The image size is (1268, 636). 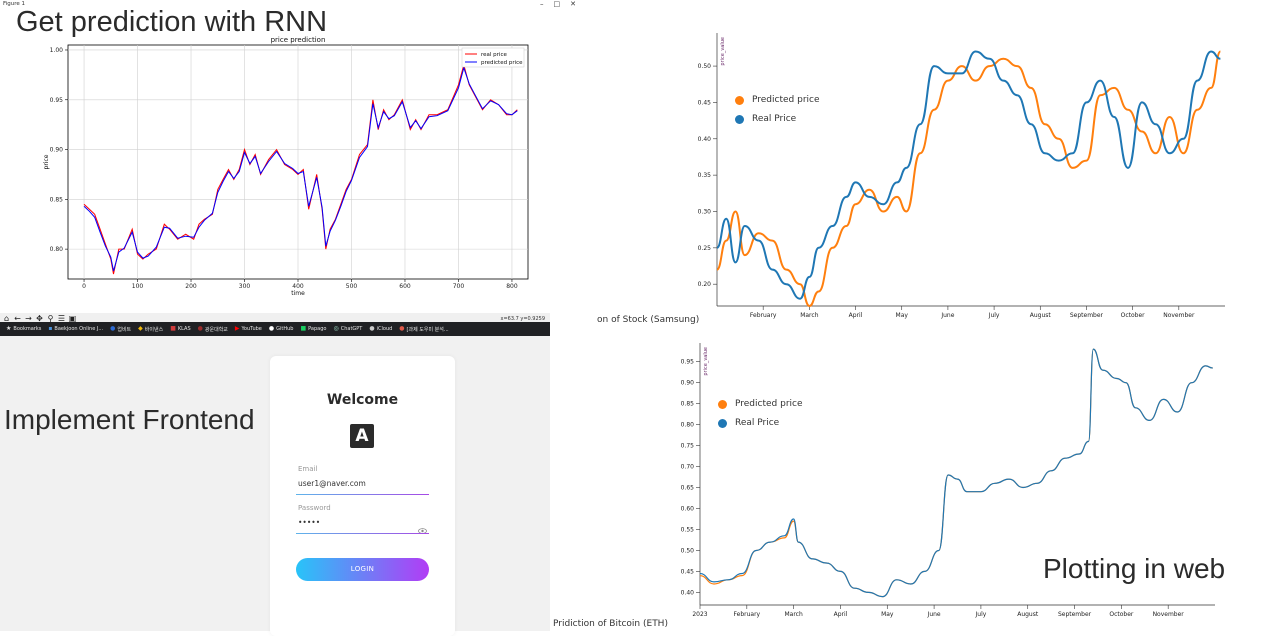 What do you see at coordinates (688, 467) in the screenshot?
I see `y-tick-label: 0.70` at bounding box center [688, 467].